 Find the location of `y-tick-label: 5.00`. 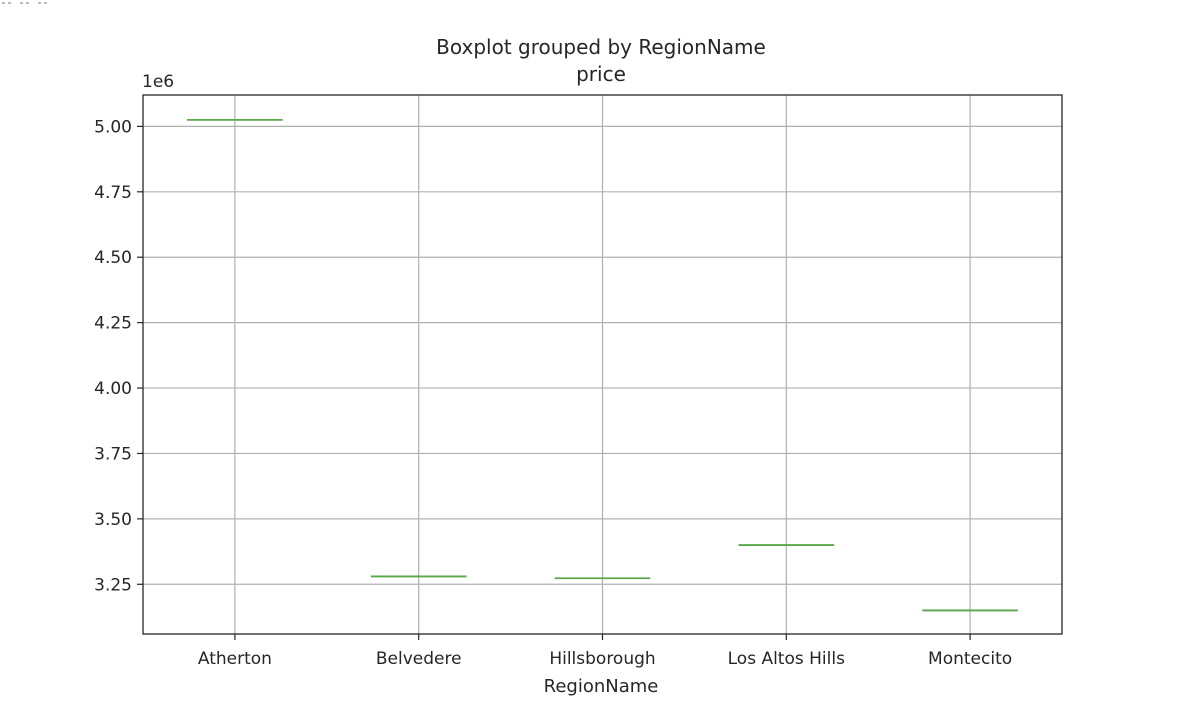

y-tick-label: 5.00 is located at coordinates (113, 127).